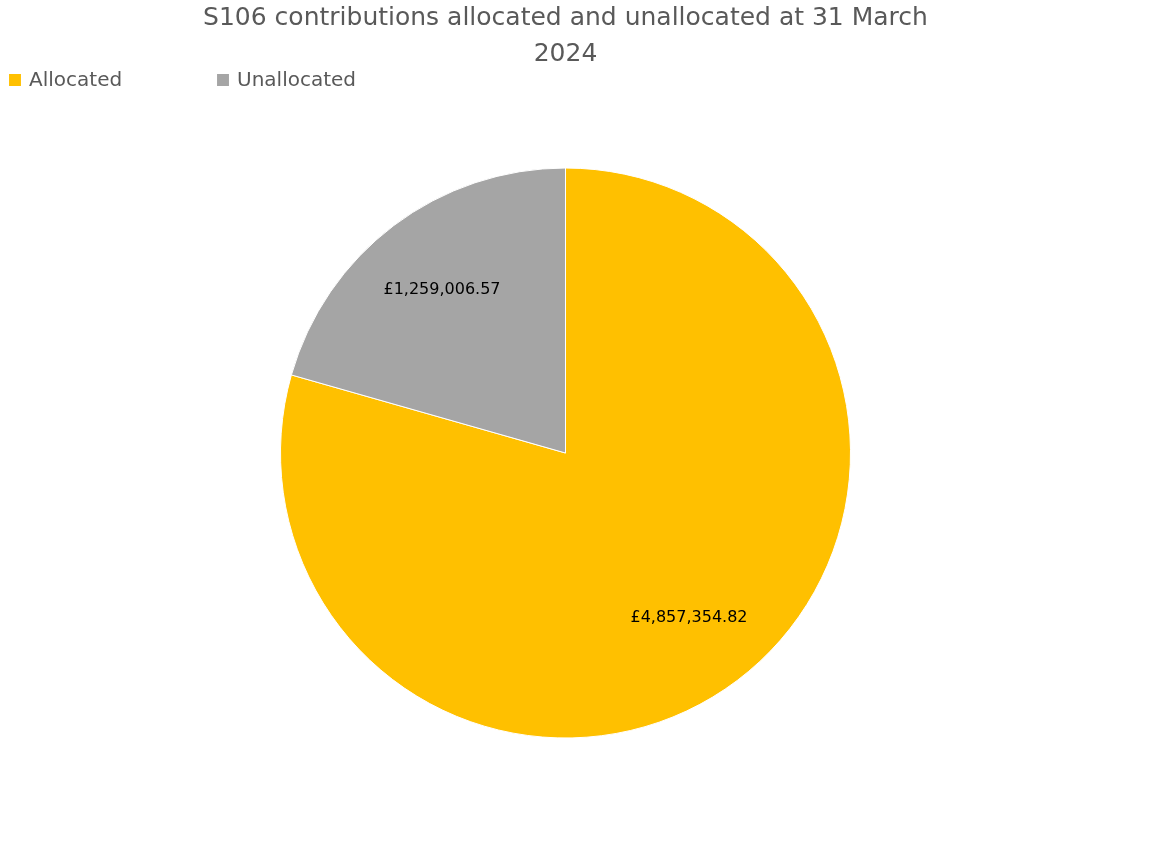  Describe the element at coordinates (442, 289) in the screenshot. I see `data-label: £1,259,006.57` at that location.